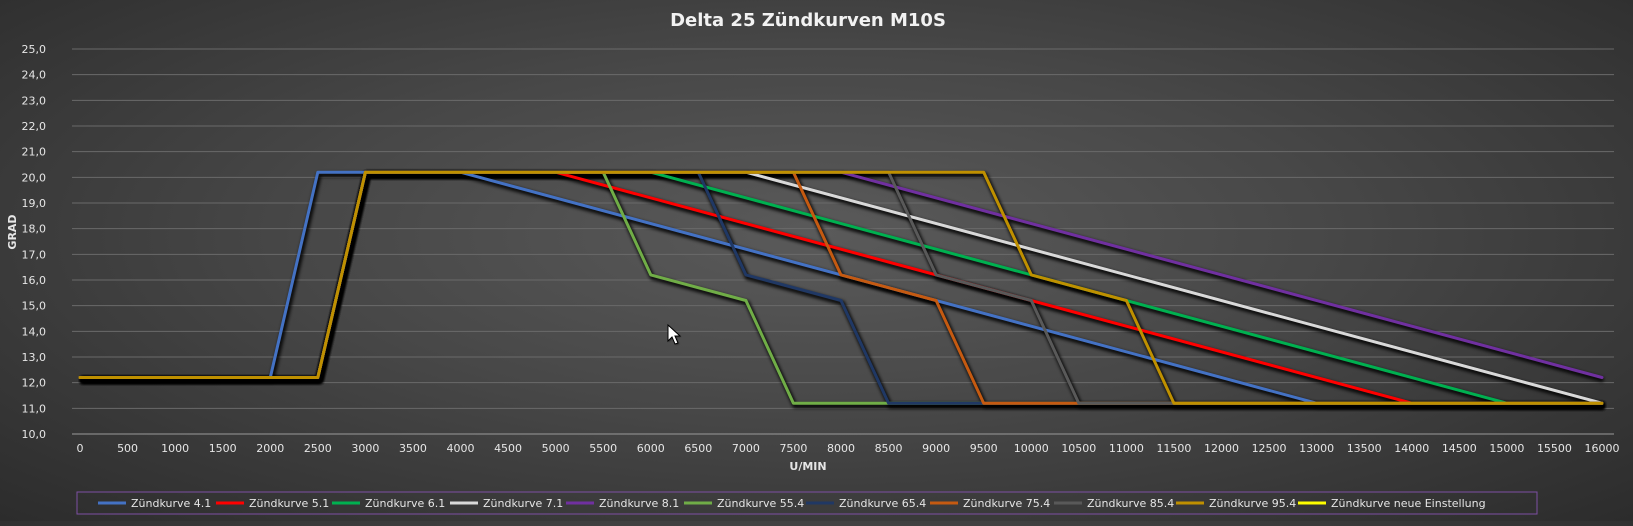  I want to click on legend-label: Zündkurve 7.1, so click(523, 503).